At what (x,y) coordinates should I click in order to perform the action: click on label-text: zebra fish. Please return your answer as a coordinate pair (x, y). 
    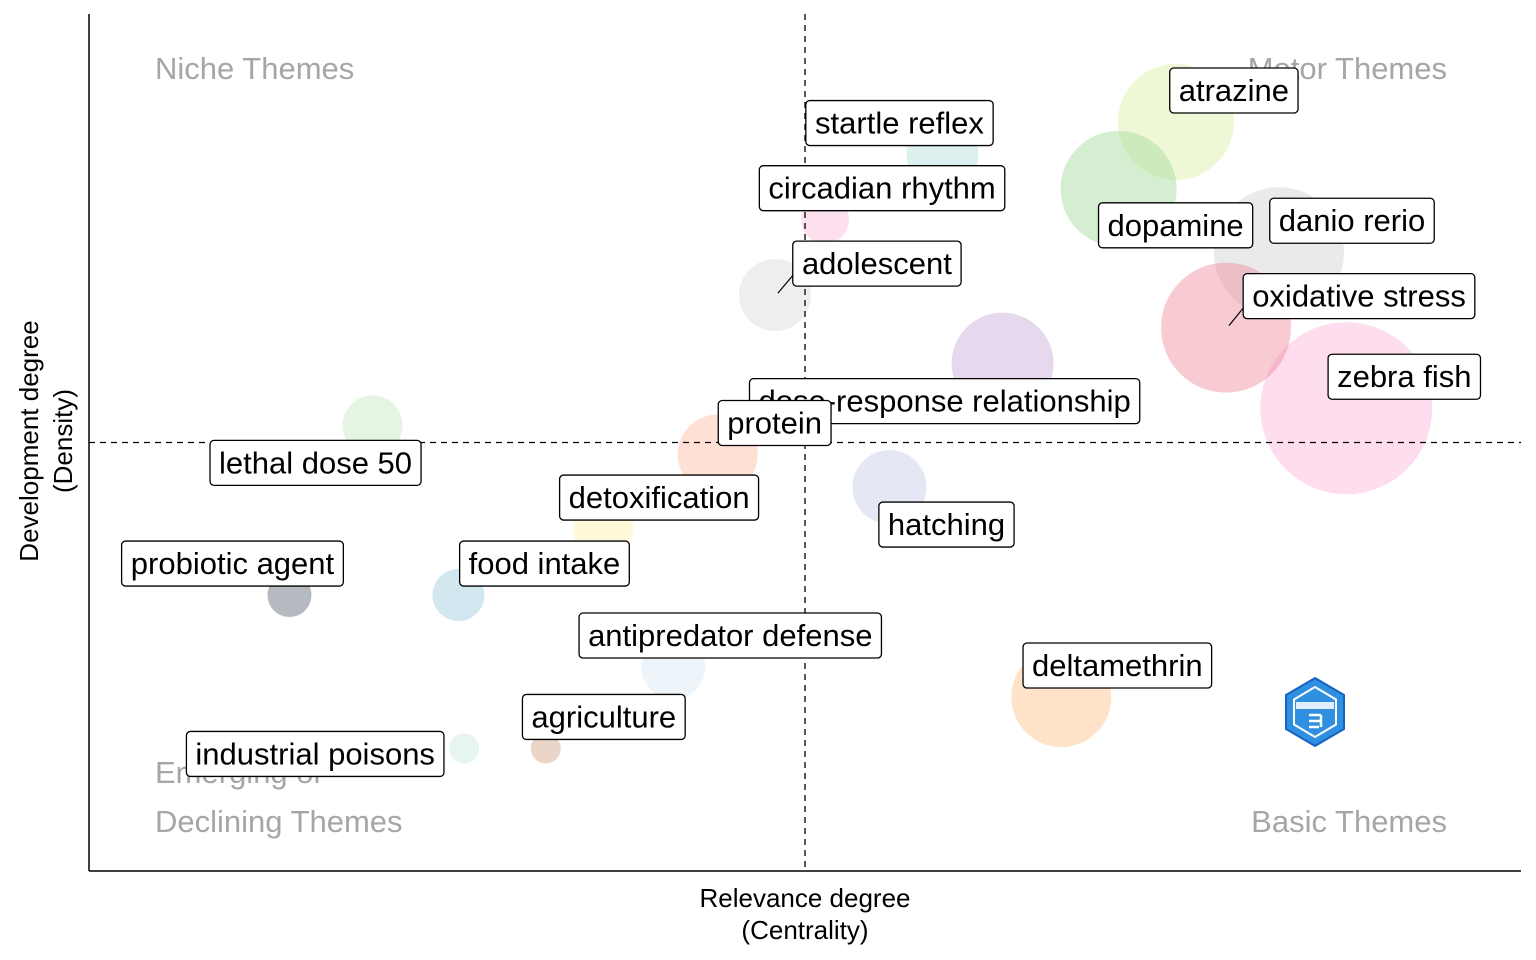
    Looking at the image, I should click on (1404, 376).